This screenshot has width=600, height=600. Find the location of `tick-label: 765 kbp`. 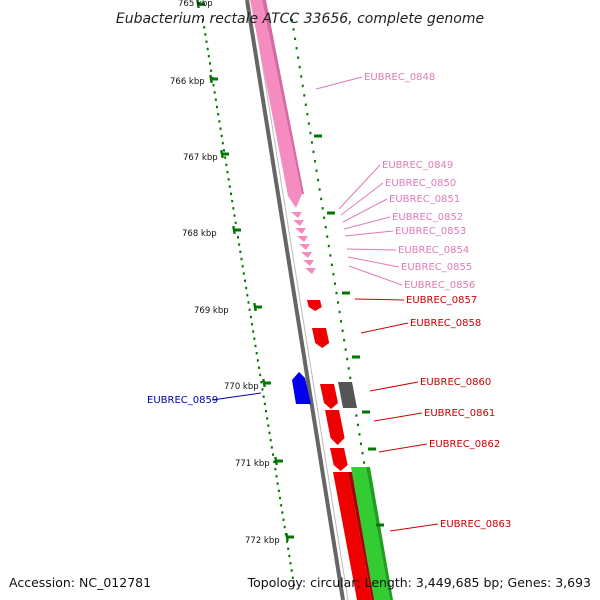

tick-label: 765 kbp is located at coordinates (195, 4).